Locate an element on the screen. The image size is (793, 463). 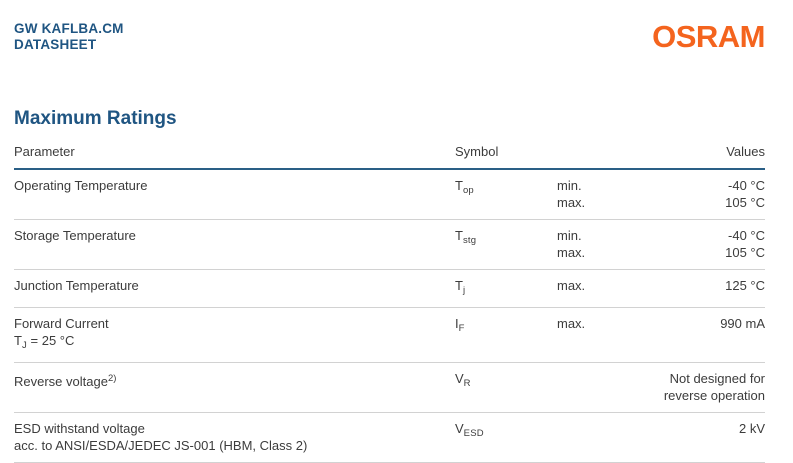
section-heading: Maximum Ratings is located at coordinates (95, 118).